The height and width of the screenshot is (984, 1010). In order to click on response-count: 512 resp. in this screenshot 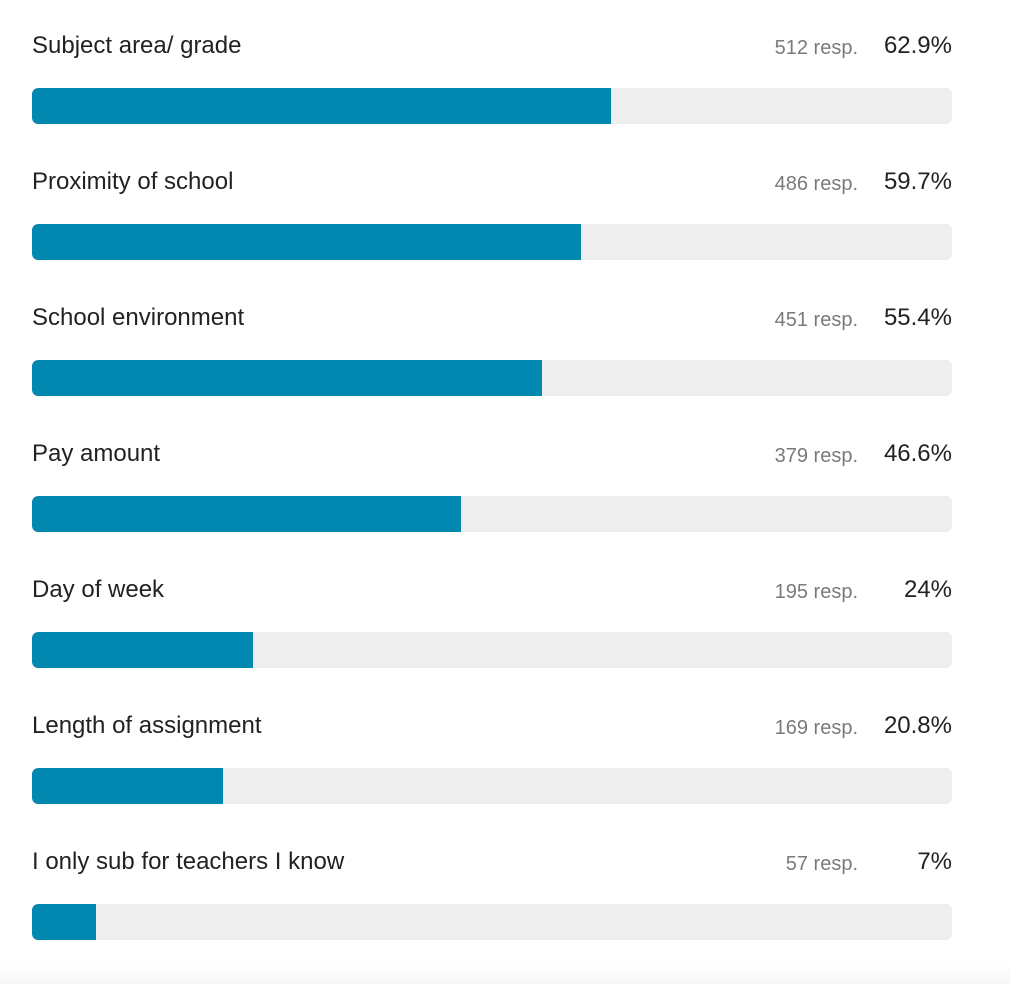, I will do `click(816, 48)`.